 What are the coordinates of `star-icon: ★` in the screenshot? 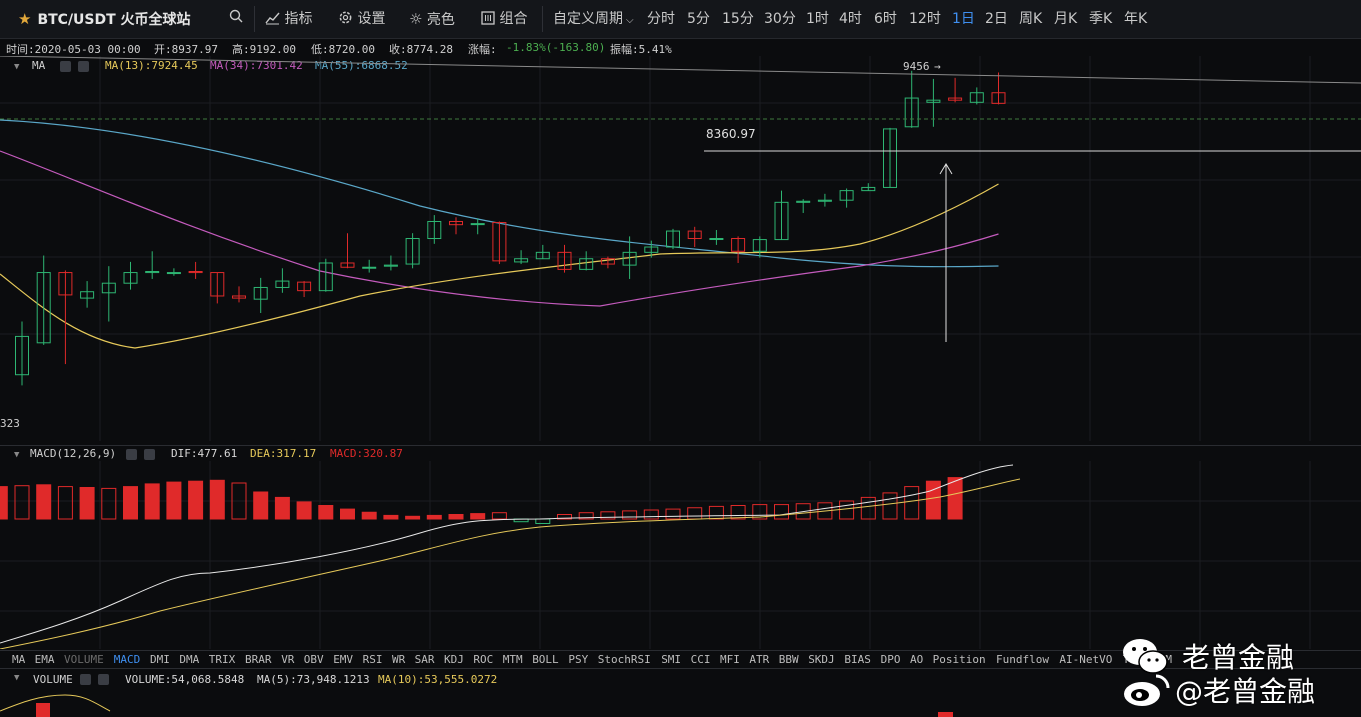 It's located at (25, 19).